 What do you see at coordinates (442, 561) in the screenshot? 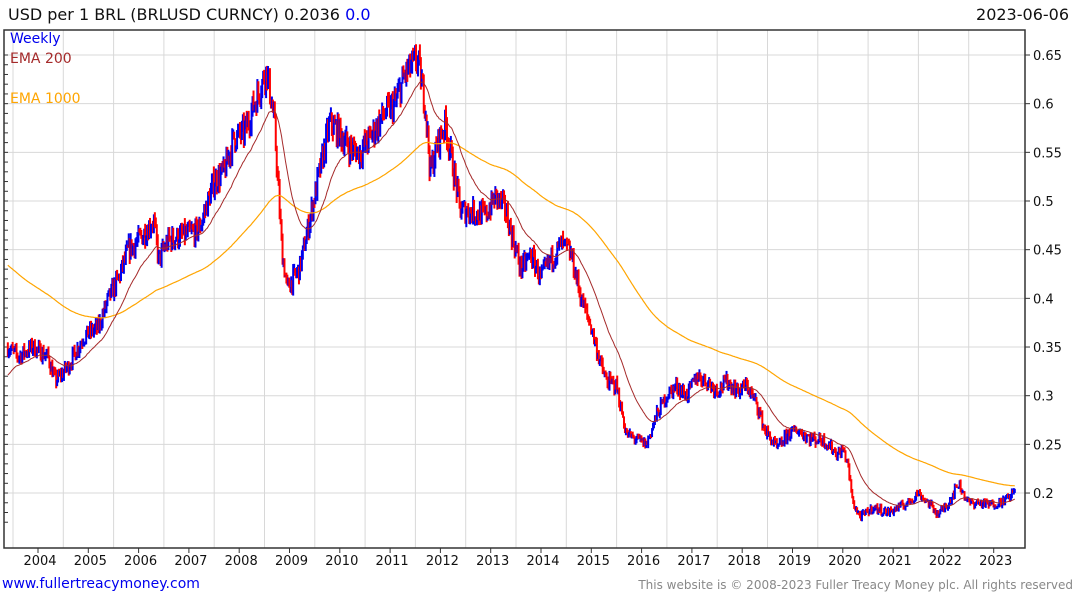
I see `x-tick-label: 2012` at bounding box center [442, 561].